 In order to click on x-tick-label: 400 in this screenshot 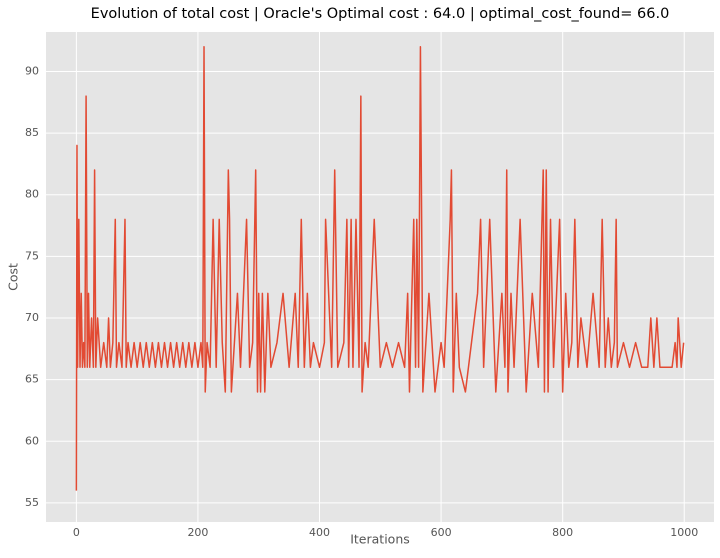, I will do `click(319, 532)`.